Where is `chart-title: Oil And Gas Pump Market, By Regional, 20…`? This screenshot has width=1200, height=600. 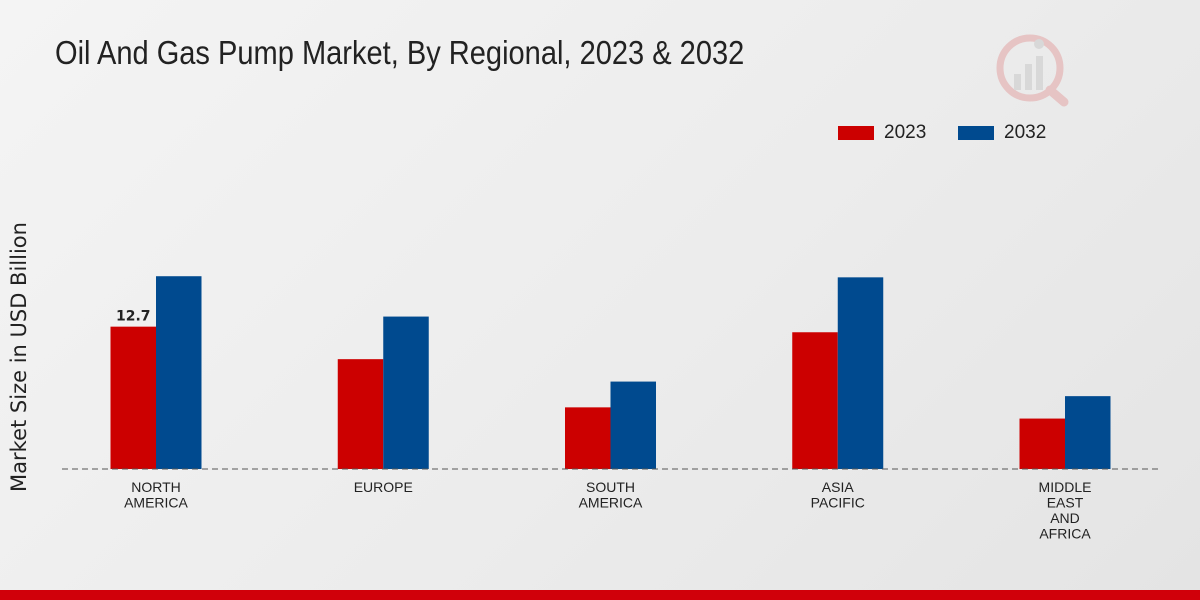
chart-title: Oil And Gas Pump Market, By Regional, 20… is located at coordinates (400, 52).